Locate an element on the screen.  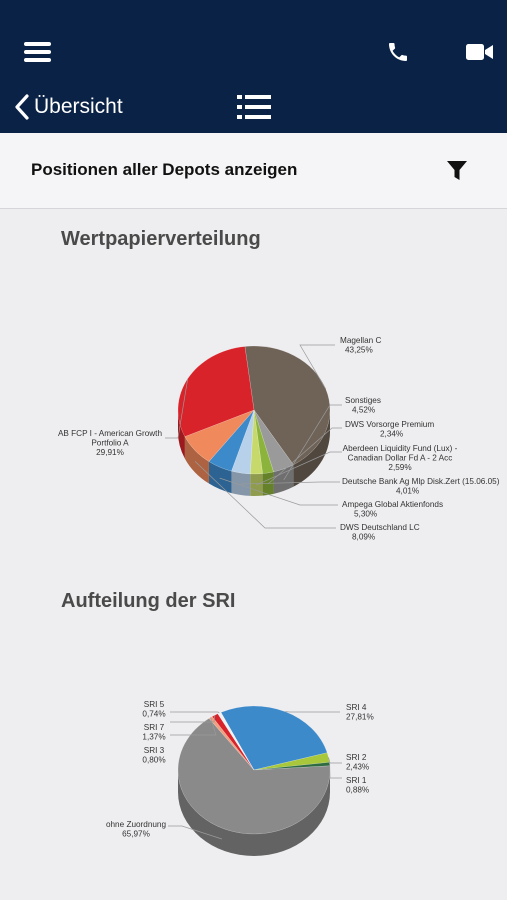
pie-slice-dws-vorsorge-premium is located at coordinates (263, 441).